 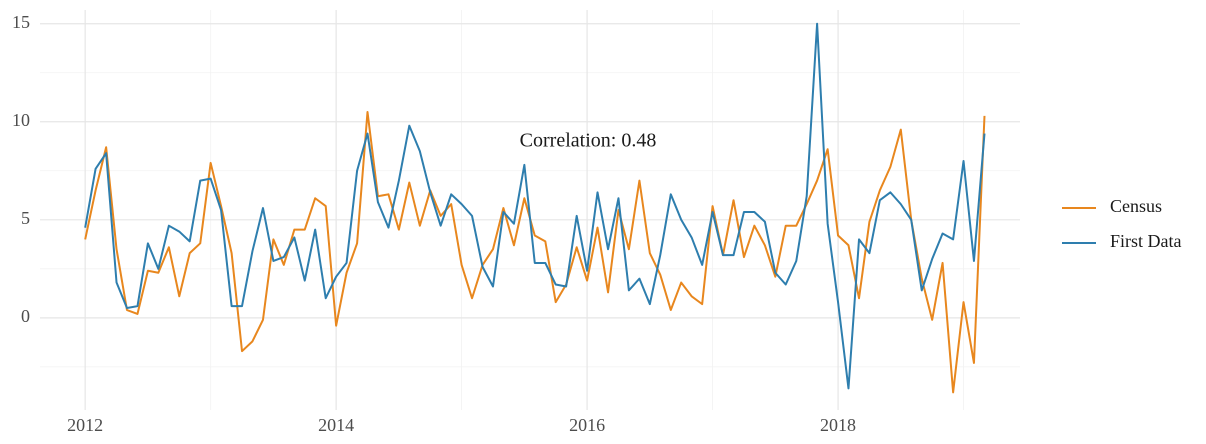 I want to click on y-tick-label: 0, so click(x=25, y=316).